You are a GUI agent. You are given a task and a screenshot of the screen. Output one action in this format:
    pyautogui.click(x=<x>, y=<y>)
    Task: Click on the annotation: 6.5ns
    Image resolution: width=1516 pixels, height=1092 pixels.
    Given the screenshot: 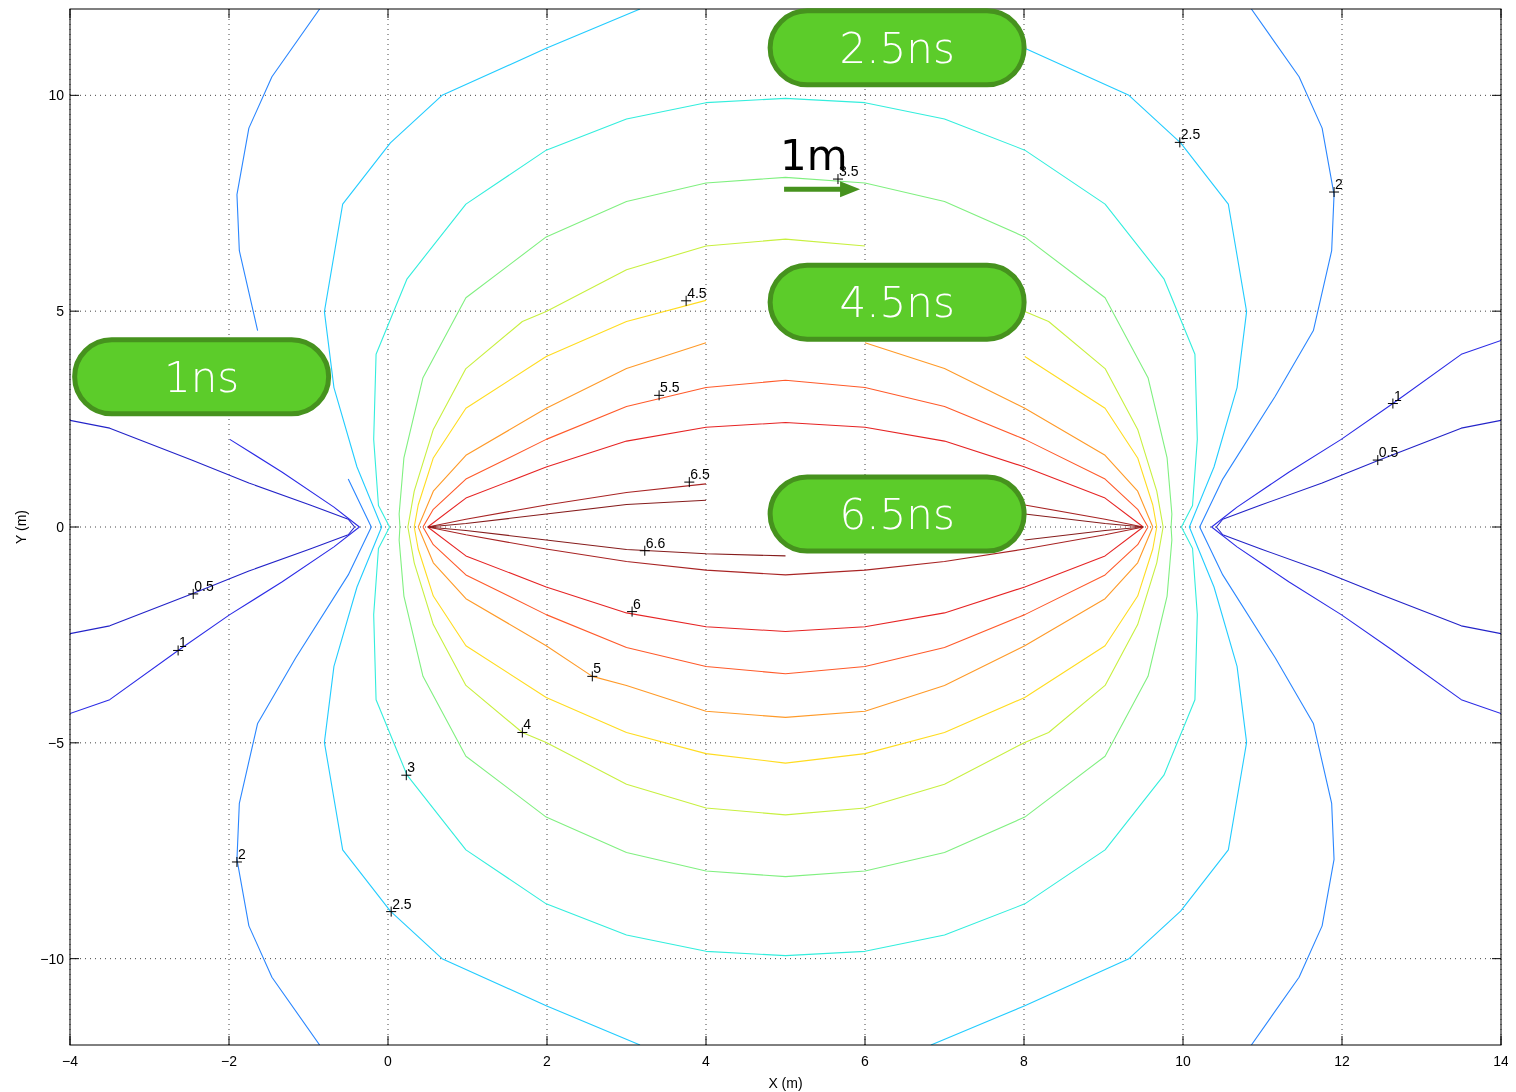 What is the action you would take?
    pyautogui.click(x=897, y=515)
    